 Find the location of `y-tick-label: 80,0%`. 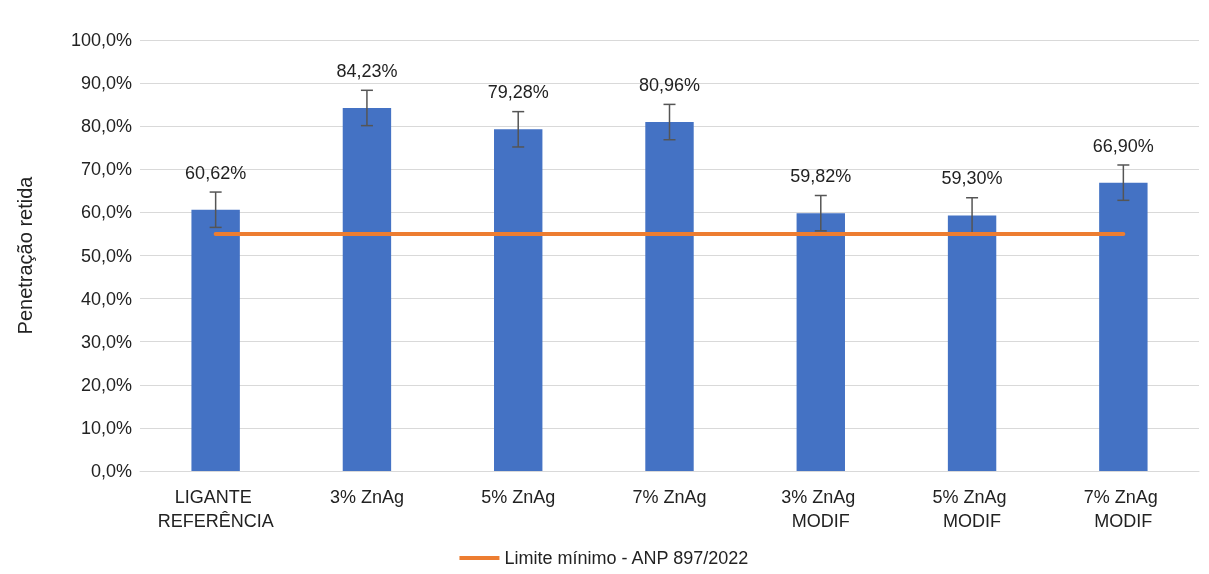

y-tick-label: 80,0% is located at coordinates (106, 126).